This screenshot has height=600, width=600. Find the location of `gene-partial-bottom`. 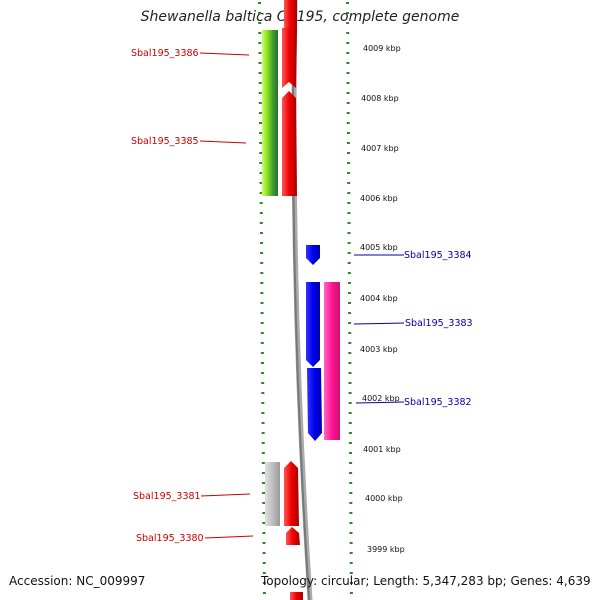

gene-partial-bottom is located at coordinates (296, 596).